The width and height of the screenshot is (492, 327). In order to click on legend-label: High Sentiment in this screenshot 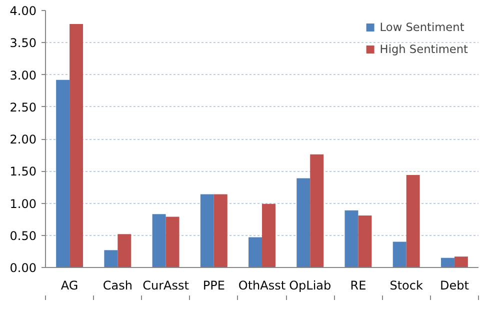, I will do `click(424, 49)`.